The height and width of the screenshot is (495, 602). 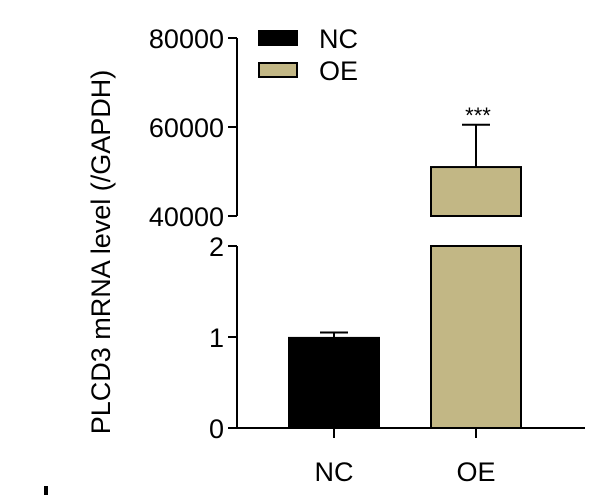 What do you see at coordinates (101, 252) in the screenshot?
I see `y-axis-label: PLCD3 mRNA level (/GAPDH)` at bounding box center [101, 252].